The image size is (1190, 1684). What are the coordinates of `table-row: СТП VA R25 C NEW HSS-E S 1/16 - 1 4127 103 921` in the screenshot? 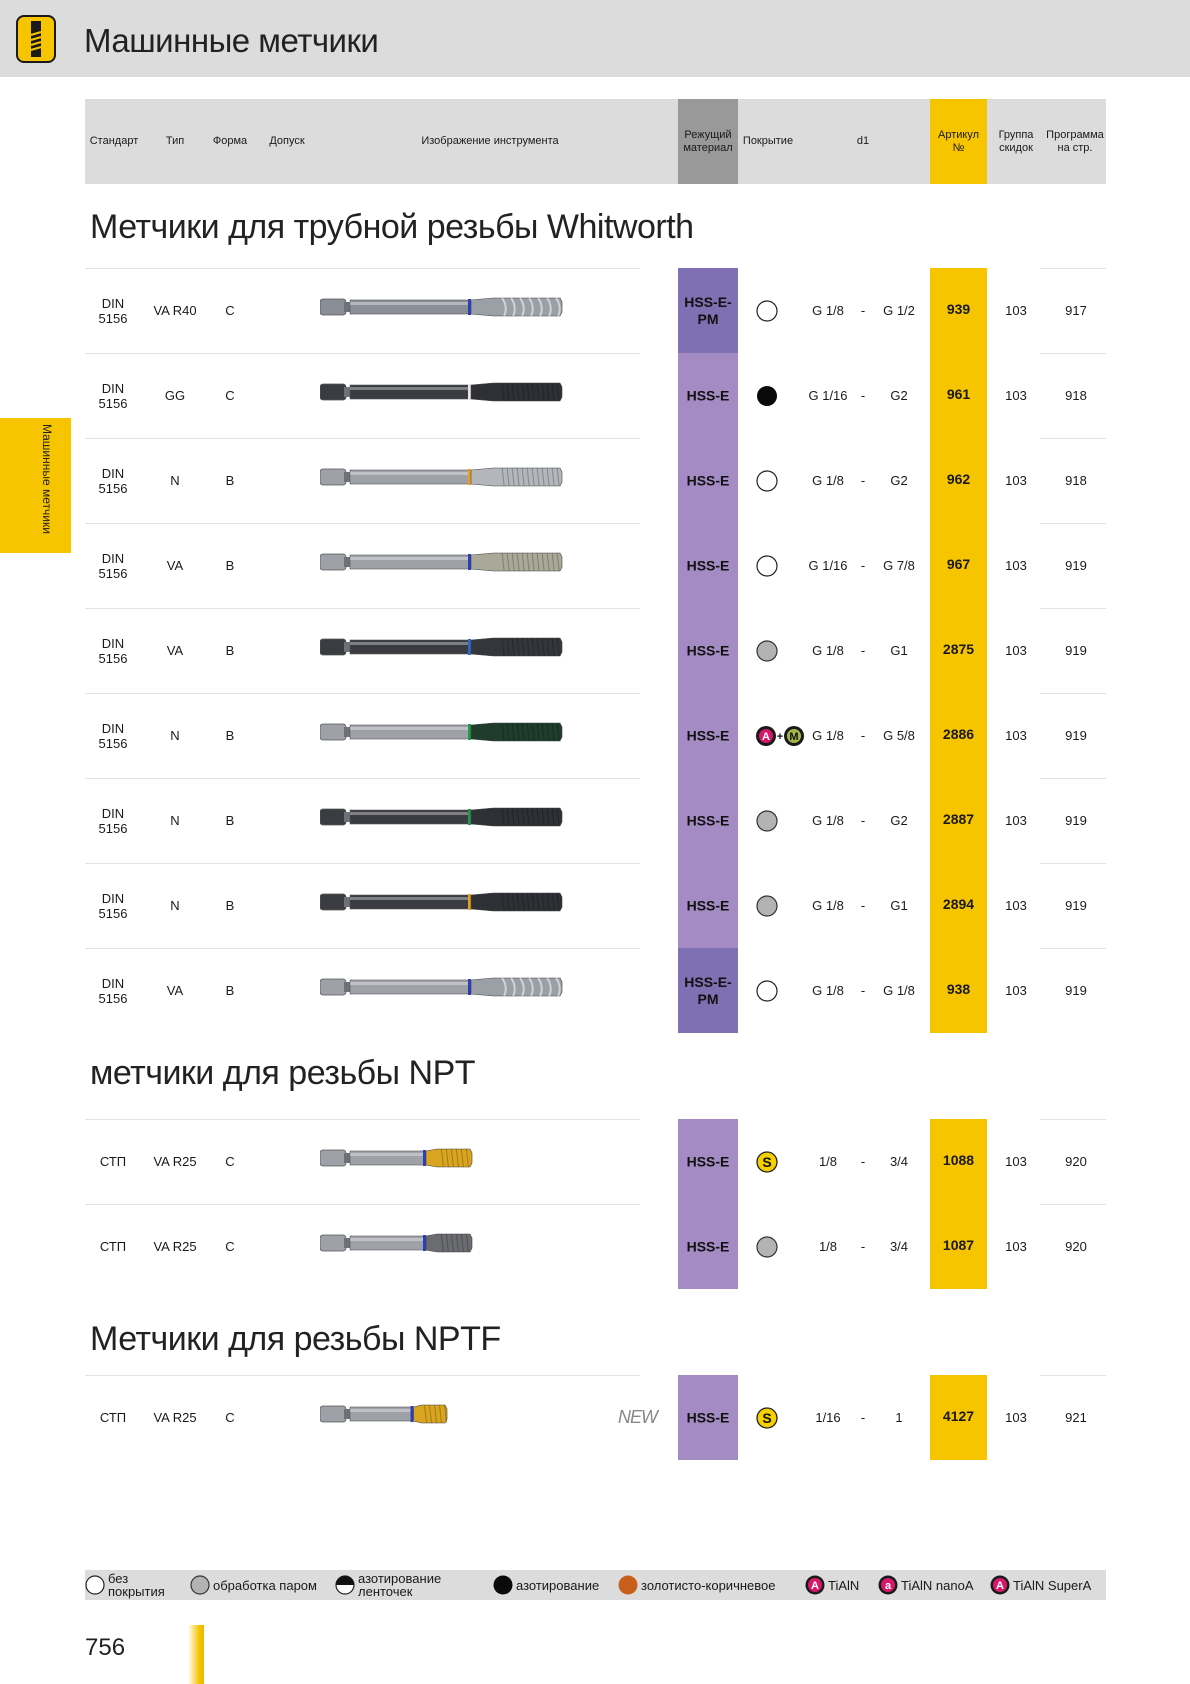 It's located at (595, 1417).